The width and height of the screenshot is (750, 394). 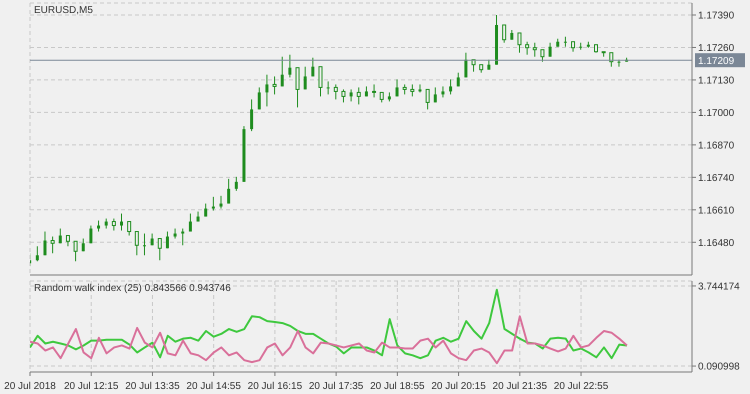 What do you see at coordinates (63, 10) in the screenshot?
I see `chart-title: EURUSD,M5` at bounding box center [63, 10].